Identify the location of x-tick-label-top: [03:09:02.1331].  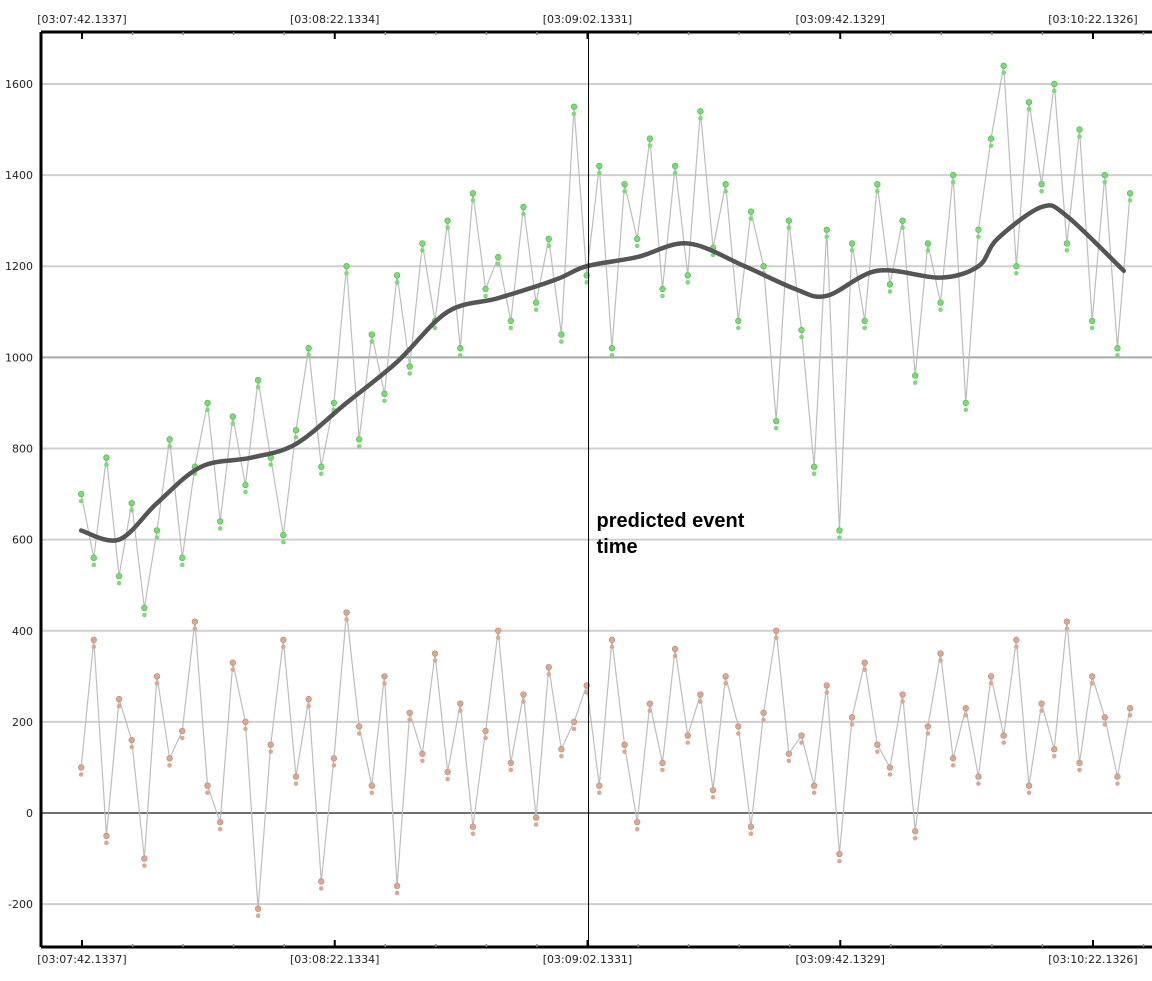
(587, 19).